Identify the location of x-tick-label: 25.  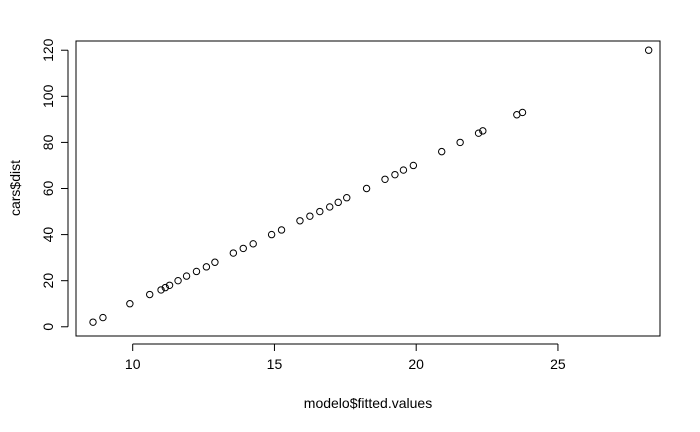
(558, 364).